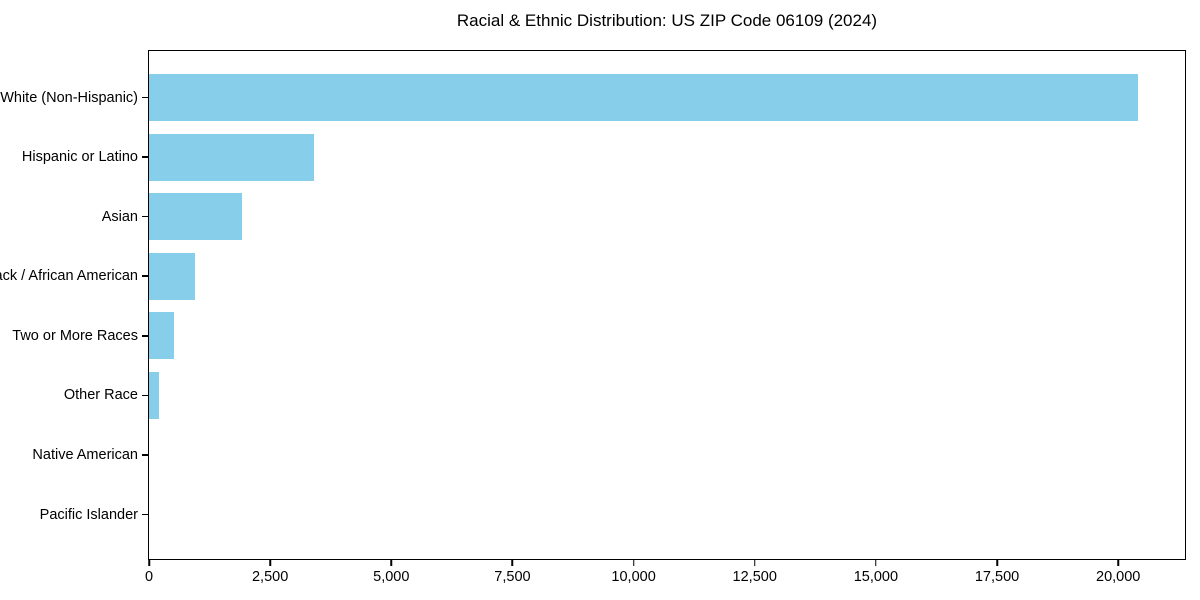 The height and width of the screenshot is (600, 1200). I want to click on y-tick-label: Other Race, so click(100, 395).